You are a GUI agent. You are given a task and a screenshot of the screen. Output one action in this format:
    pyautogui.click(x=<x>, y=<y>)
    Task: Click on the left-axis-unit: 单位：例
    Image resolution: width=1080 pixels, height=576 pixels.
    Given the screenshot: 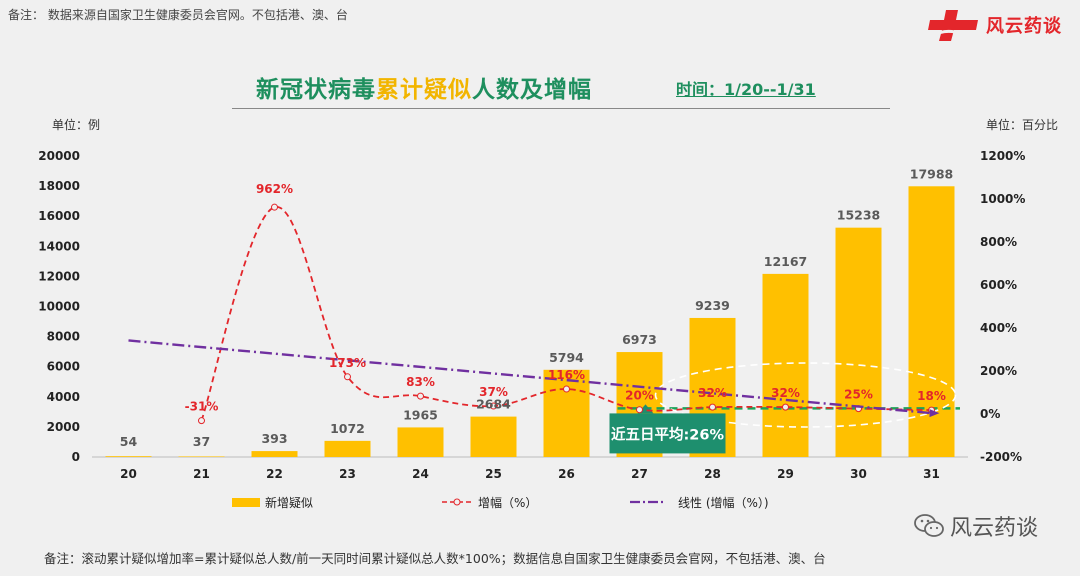 What is the action you would take?
    pyautogui.click(x=76, y=125)
    